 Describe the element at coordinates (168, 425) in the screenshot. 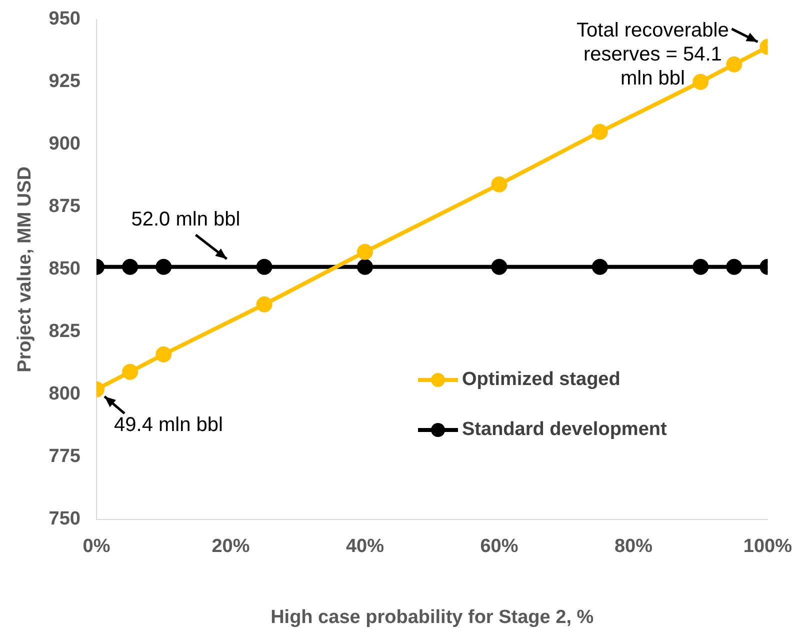

I see `annotation: 49.4 mln bbl` at that location.